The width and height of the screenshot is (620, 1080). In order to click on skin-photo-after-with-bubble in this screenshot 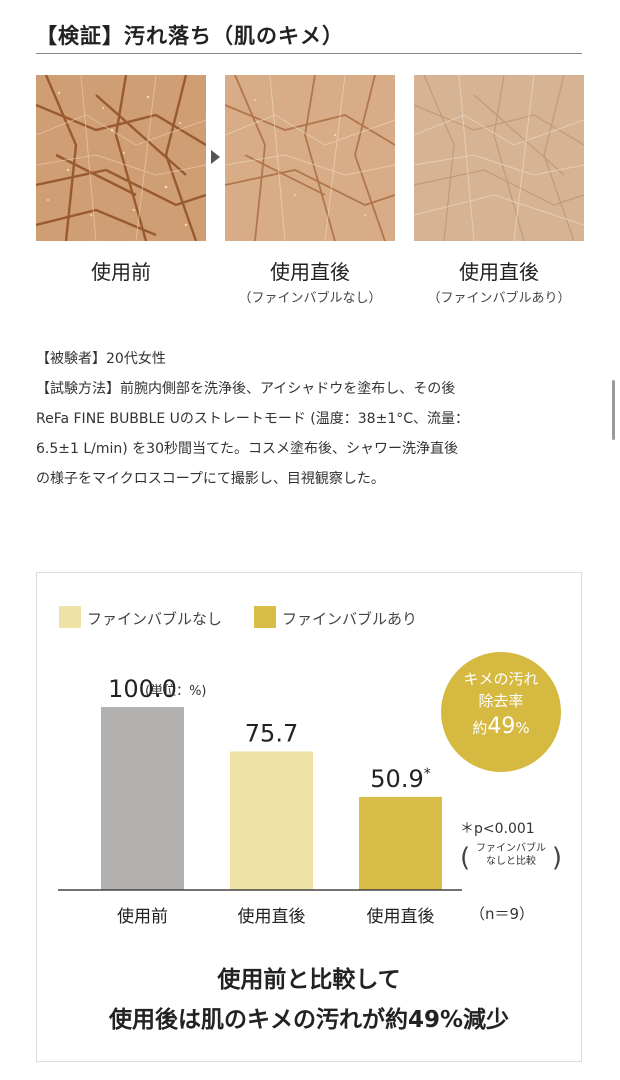, I will do `click(499, 158)`.